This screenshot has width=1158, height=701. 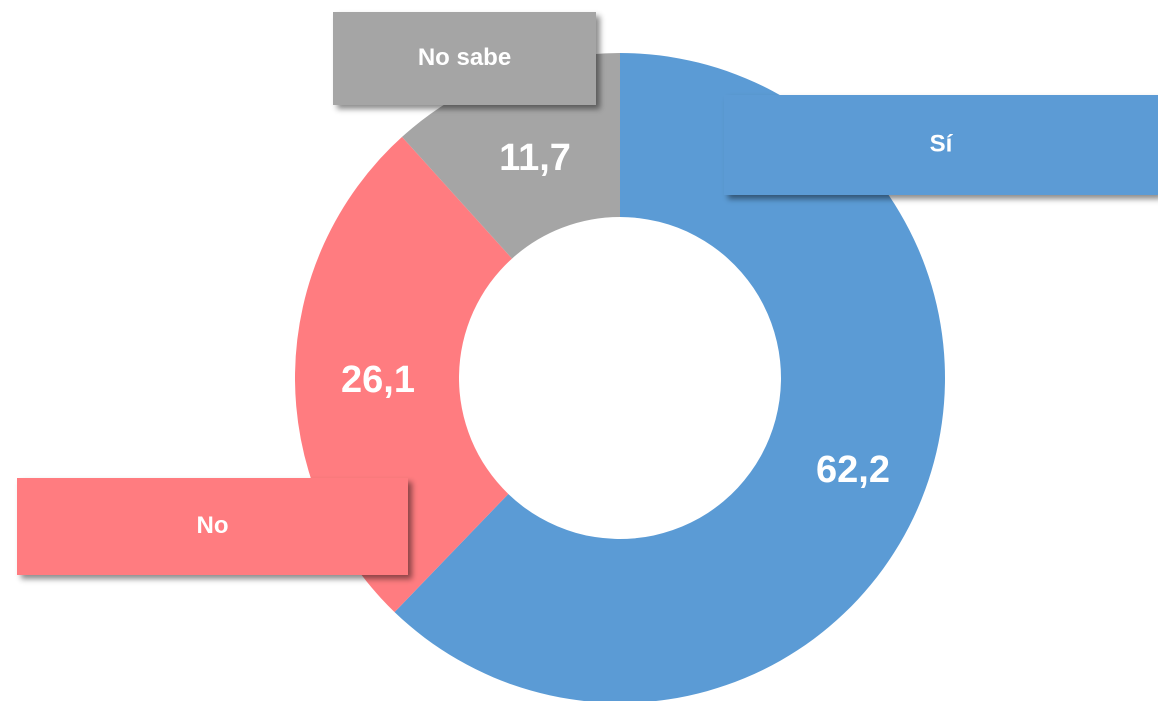 I want to click on category-label: No sabe, so click(x=464, y=57).